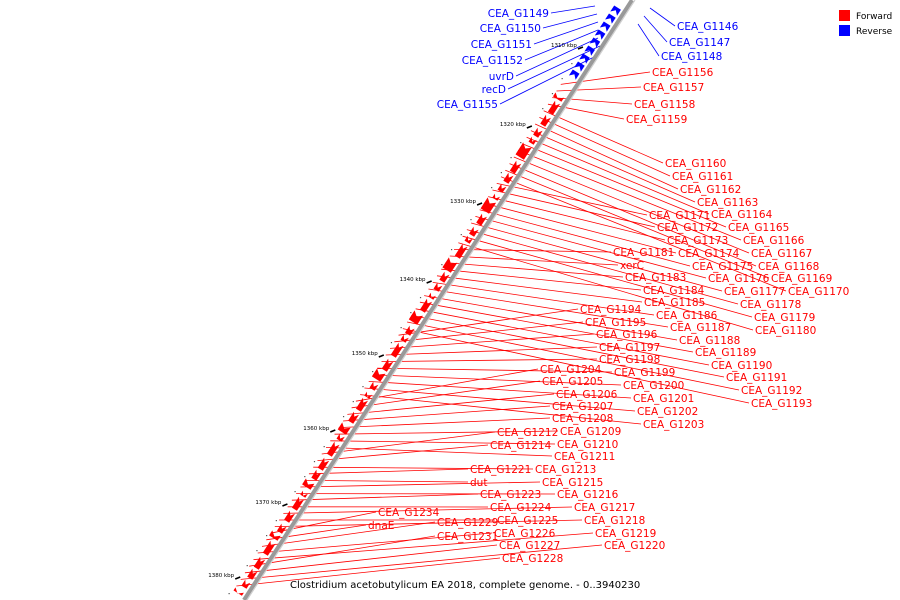  Describe the element at coordinates (221, 576) in the screenshot. I see `scale-tick-label: 1380 kbp` at that location.